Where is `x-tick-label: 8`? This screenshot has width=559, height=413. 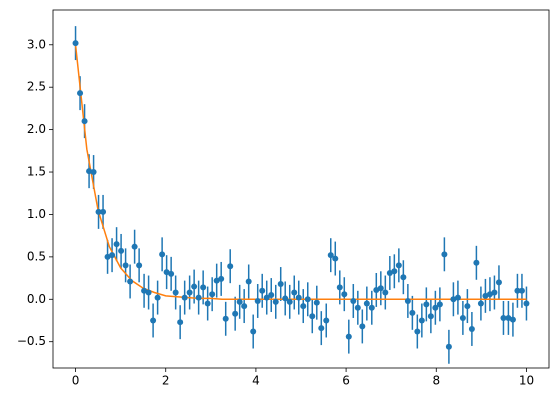
x-tick-label: 8 is located at coordinates (436, 381).